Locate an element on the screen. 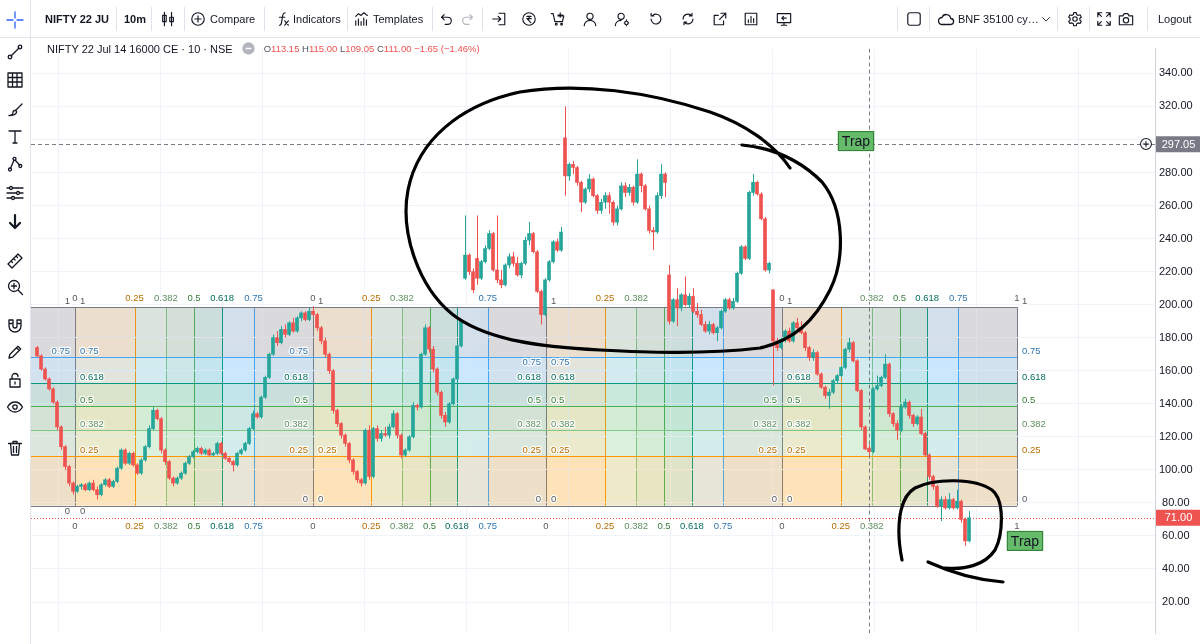 The height and width of the screenshot is (644, 1200). ref-line-label: 0.75 is located at coordinates (560, 362).